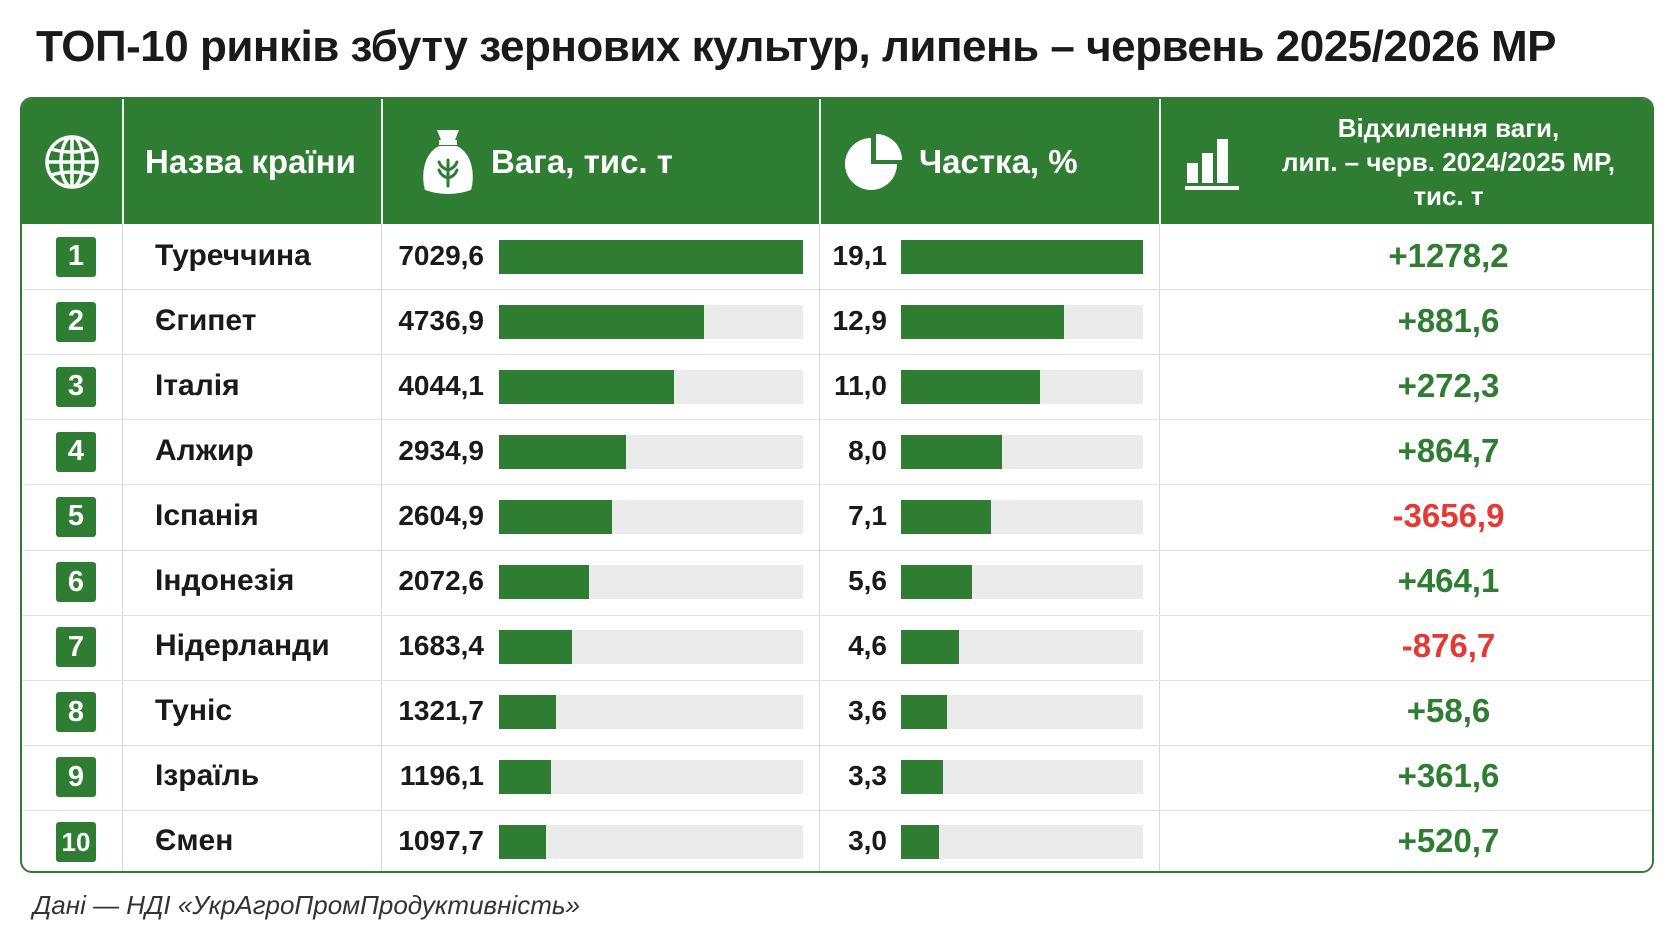 This screenshot has height=941, width=1672. What do you see at coordinates (76, 321) in the screenshot?
I see `rank-badge: 2` at bounding box center [76, 321].